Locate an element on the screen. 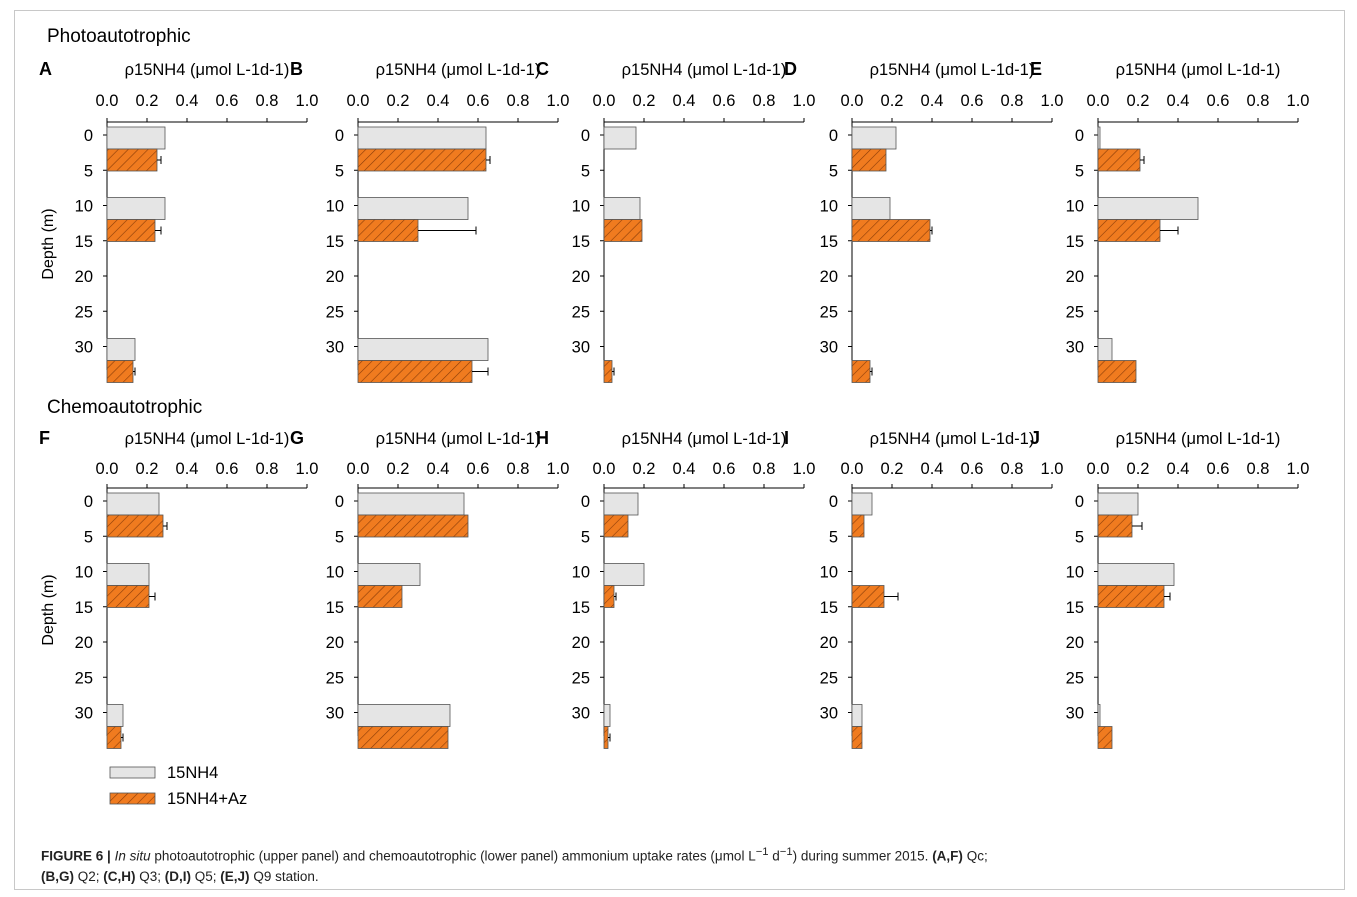 The height and width of the screenshot is (897, 1357). legend-swatch-15nh4-az is located at coordinates (132, 798).